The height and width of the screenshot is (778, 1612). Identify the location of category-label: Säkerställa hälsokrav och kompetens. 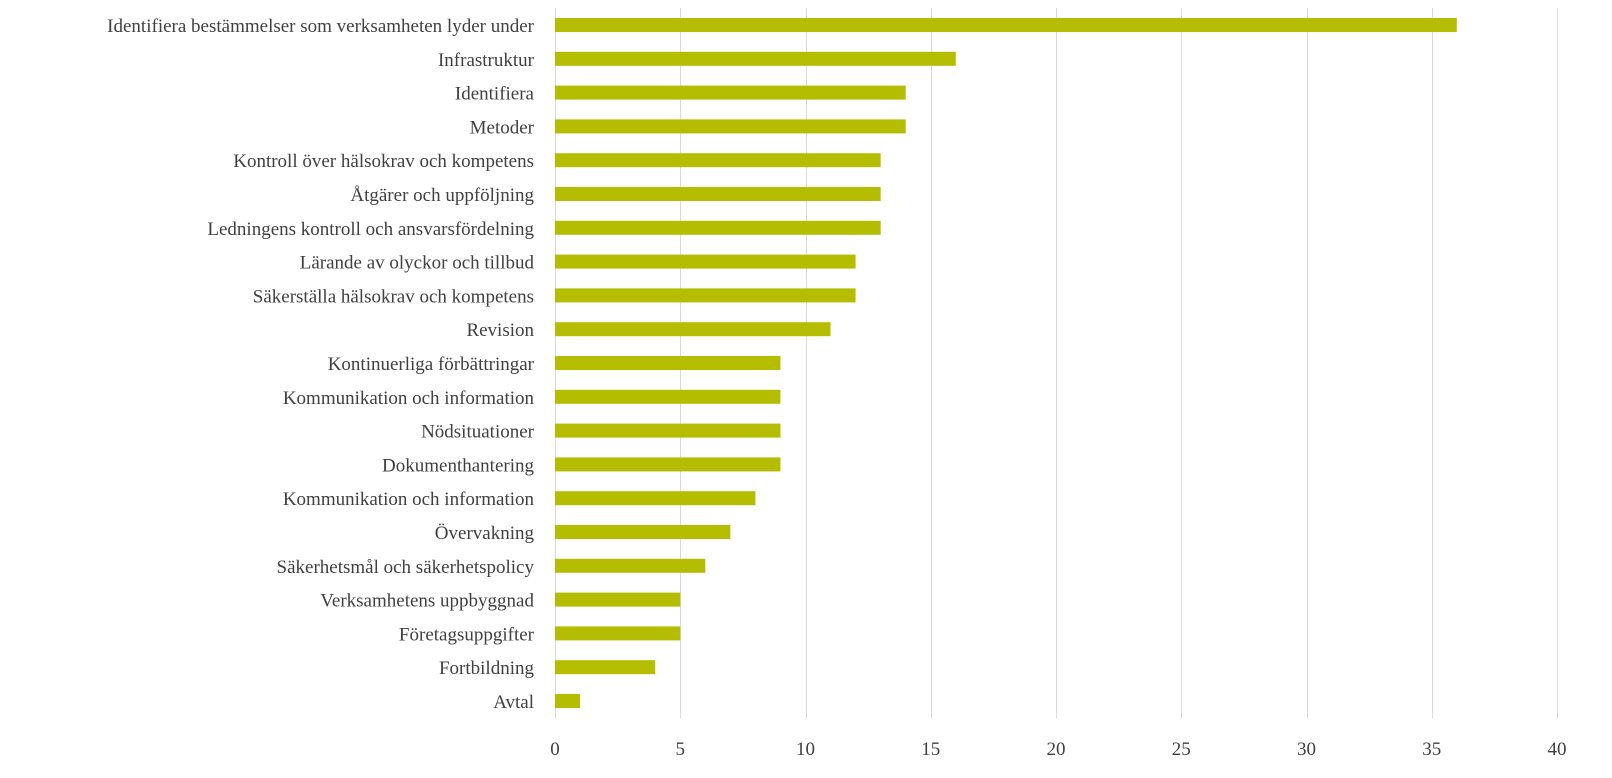
(393, 296).